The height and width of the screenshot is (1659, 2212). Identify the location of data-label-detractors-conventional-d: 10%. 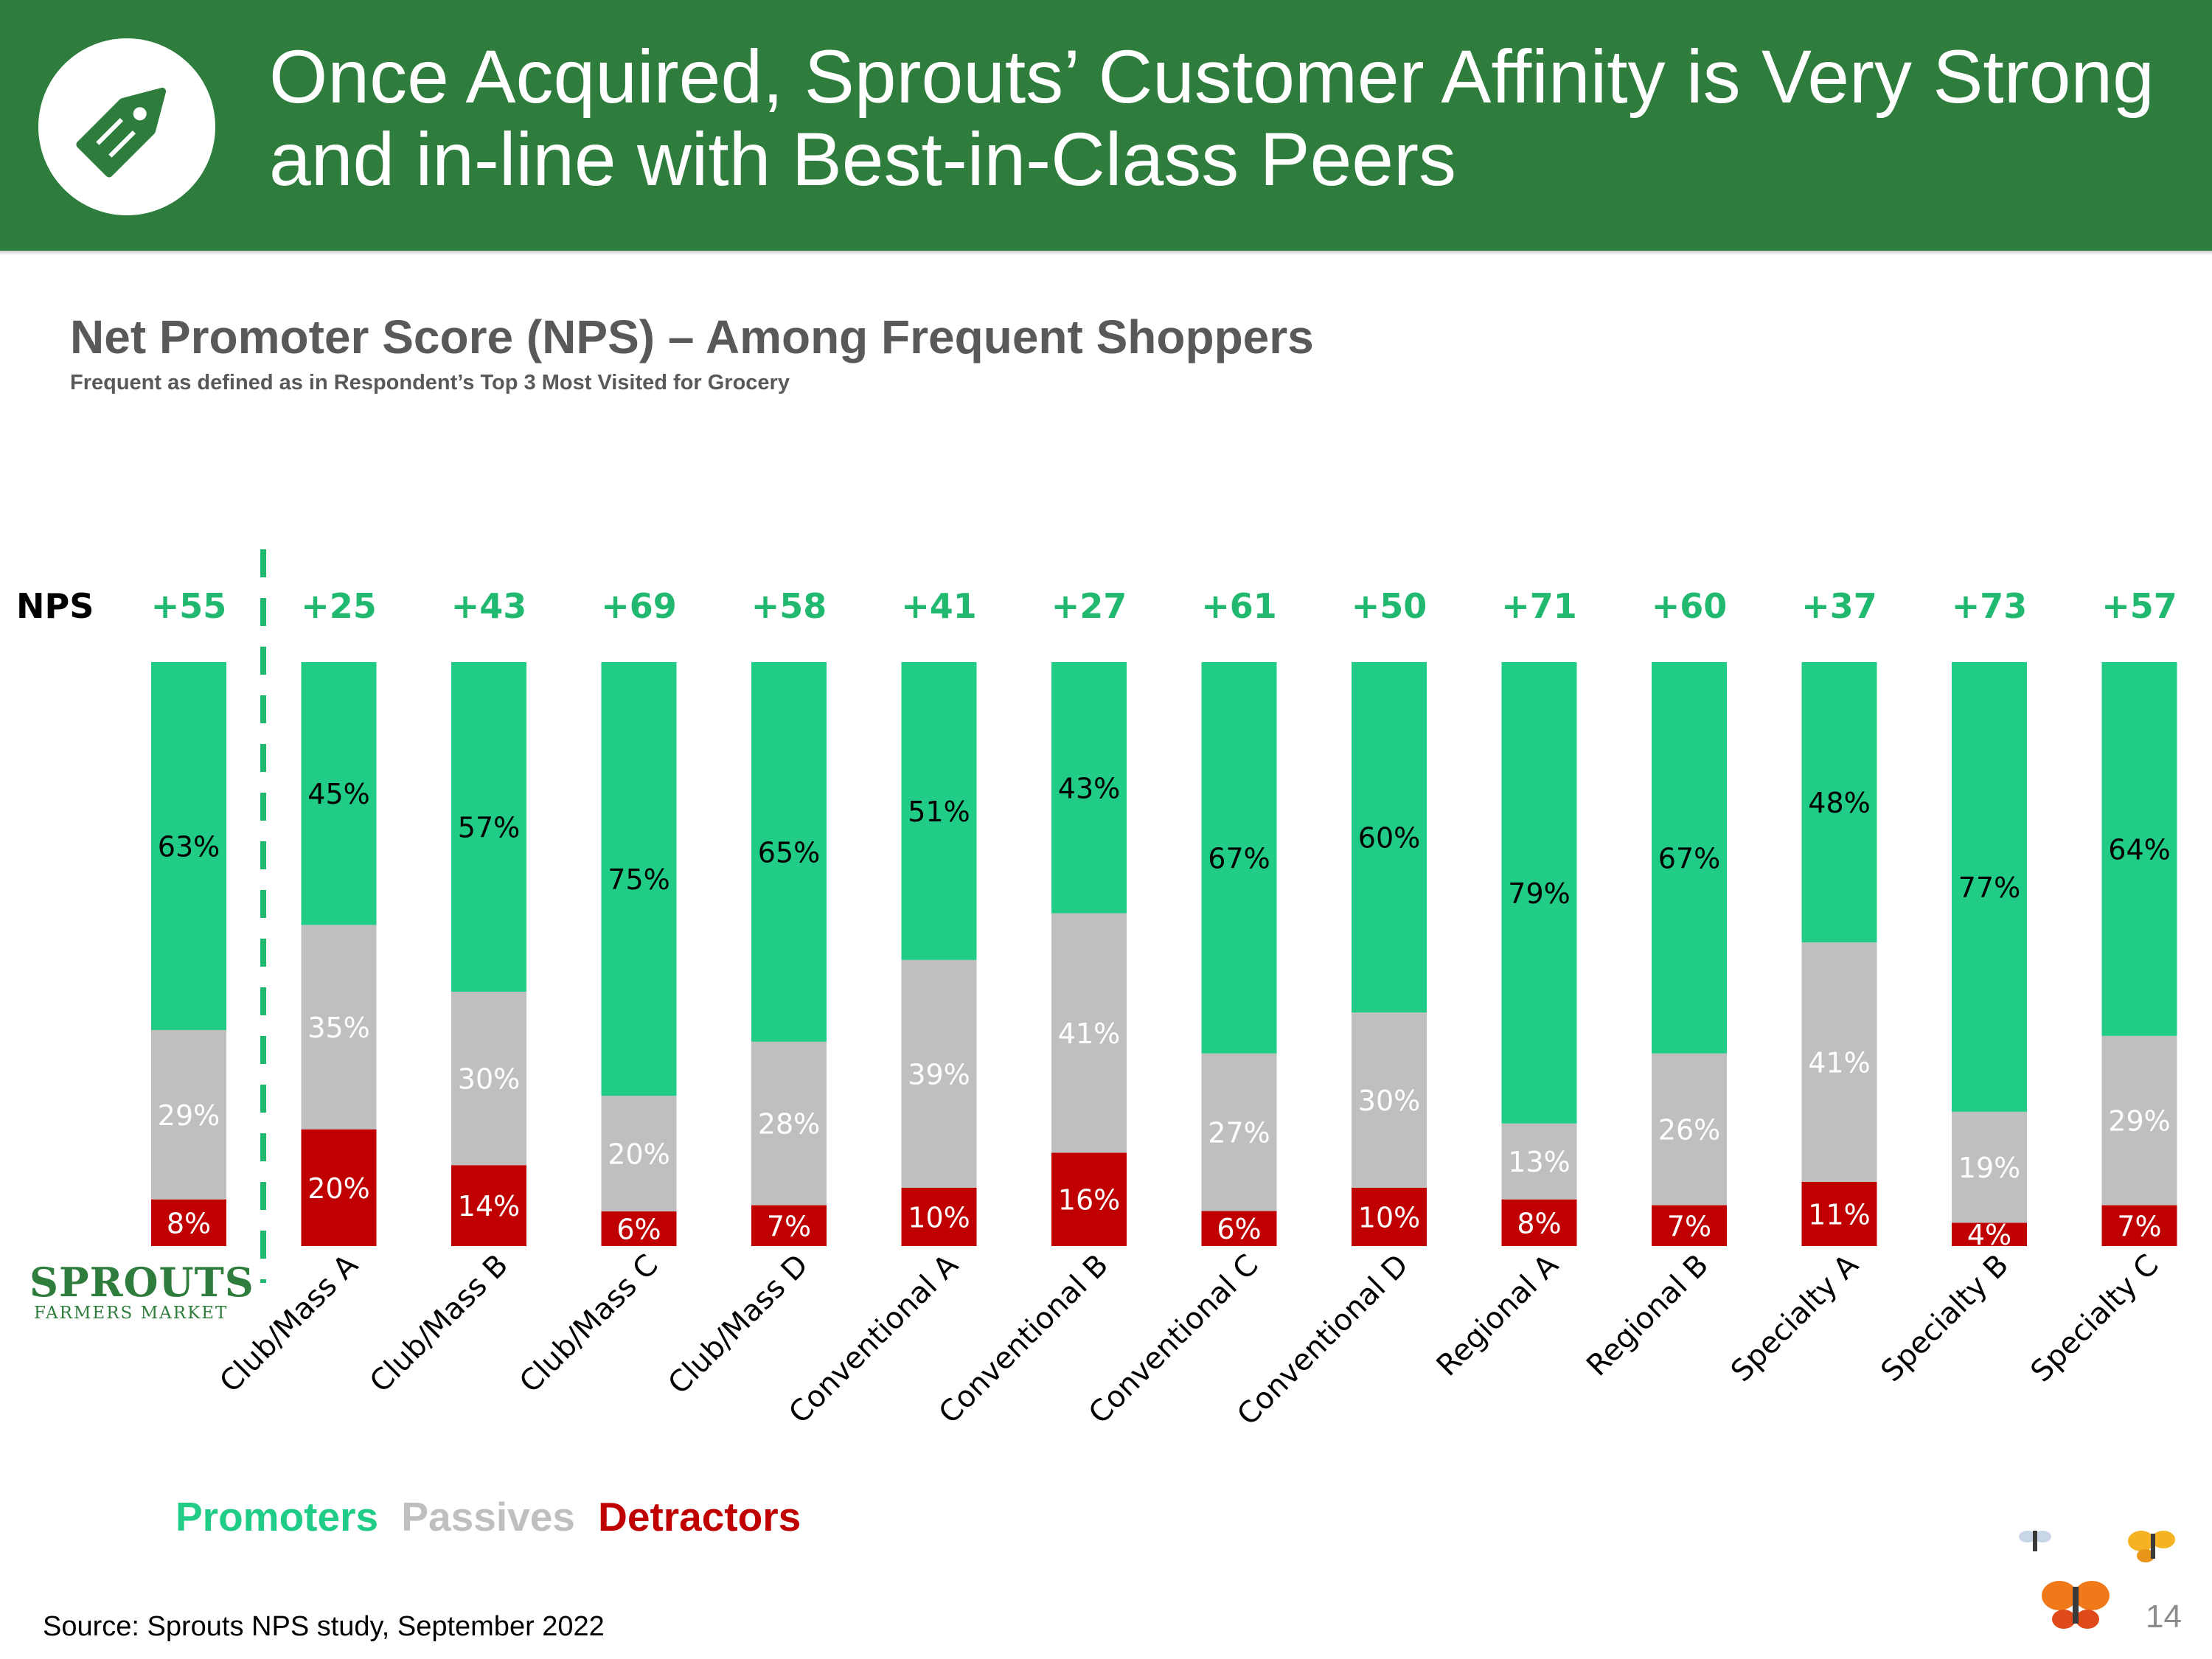
(1389, 1217).